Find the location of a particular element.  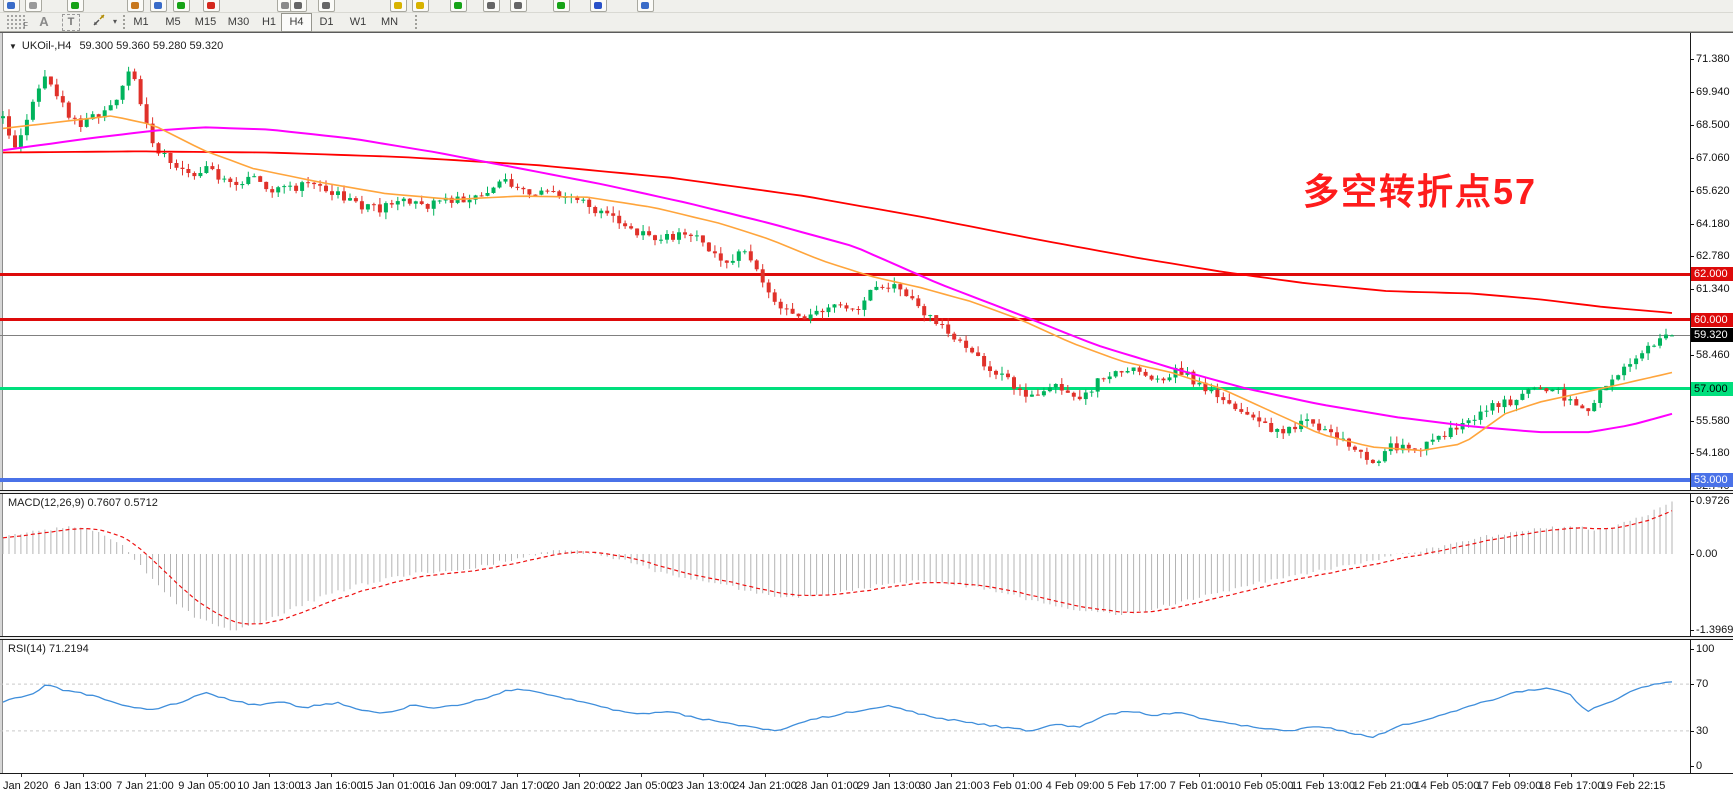

tile-windows-icon is located at coordinates (458, 6).